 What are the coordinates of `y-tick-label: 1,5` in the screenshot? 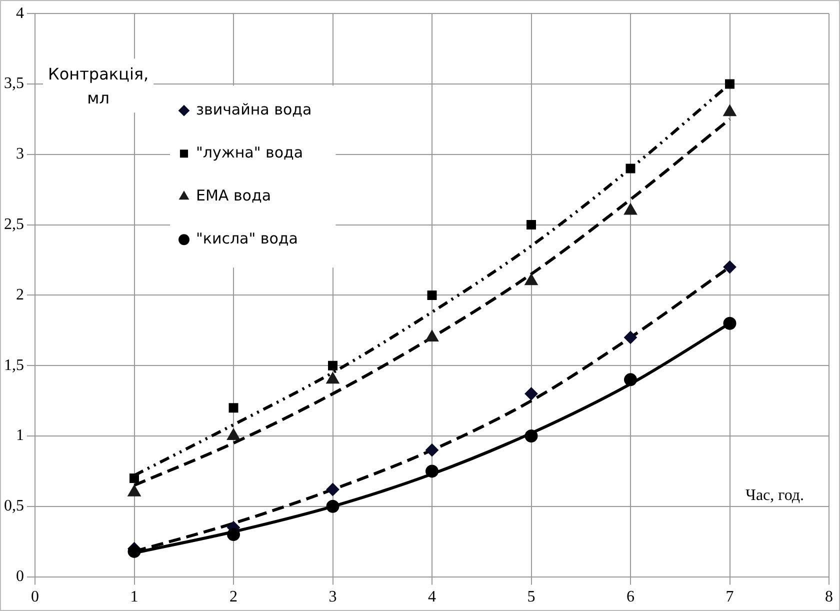 It's located at (14, 365).